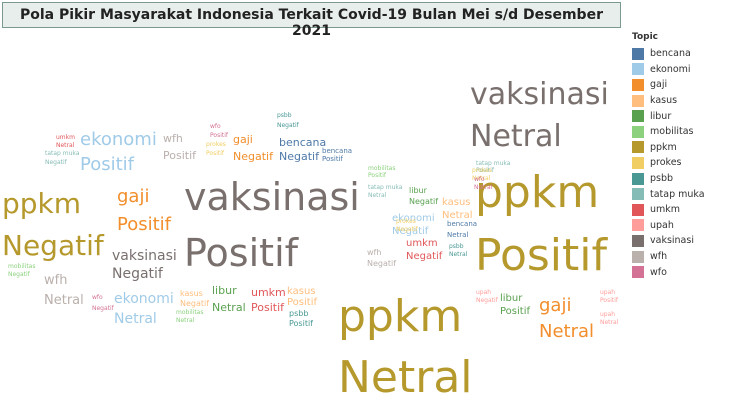  Describe the element at coordinates (659, 257) in the screenshot. I see `legend-label: wfh` at that location.